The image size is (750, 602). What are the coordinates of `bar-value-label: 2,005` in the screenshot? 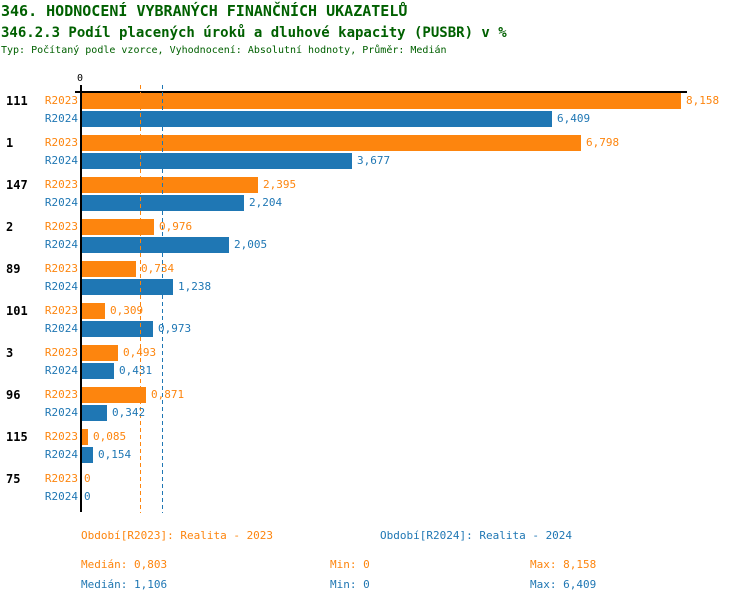 It's located at (251, 244).